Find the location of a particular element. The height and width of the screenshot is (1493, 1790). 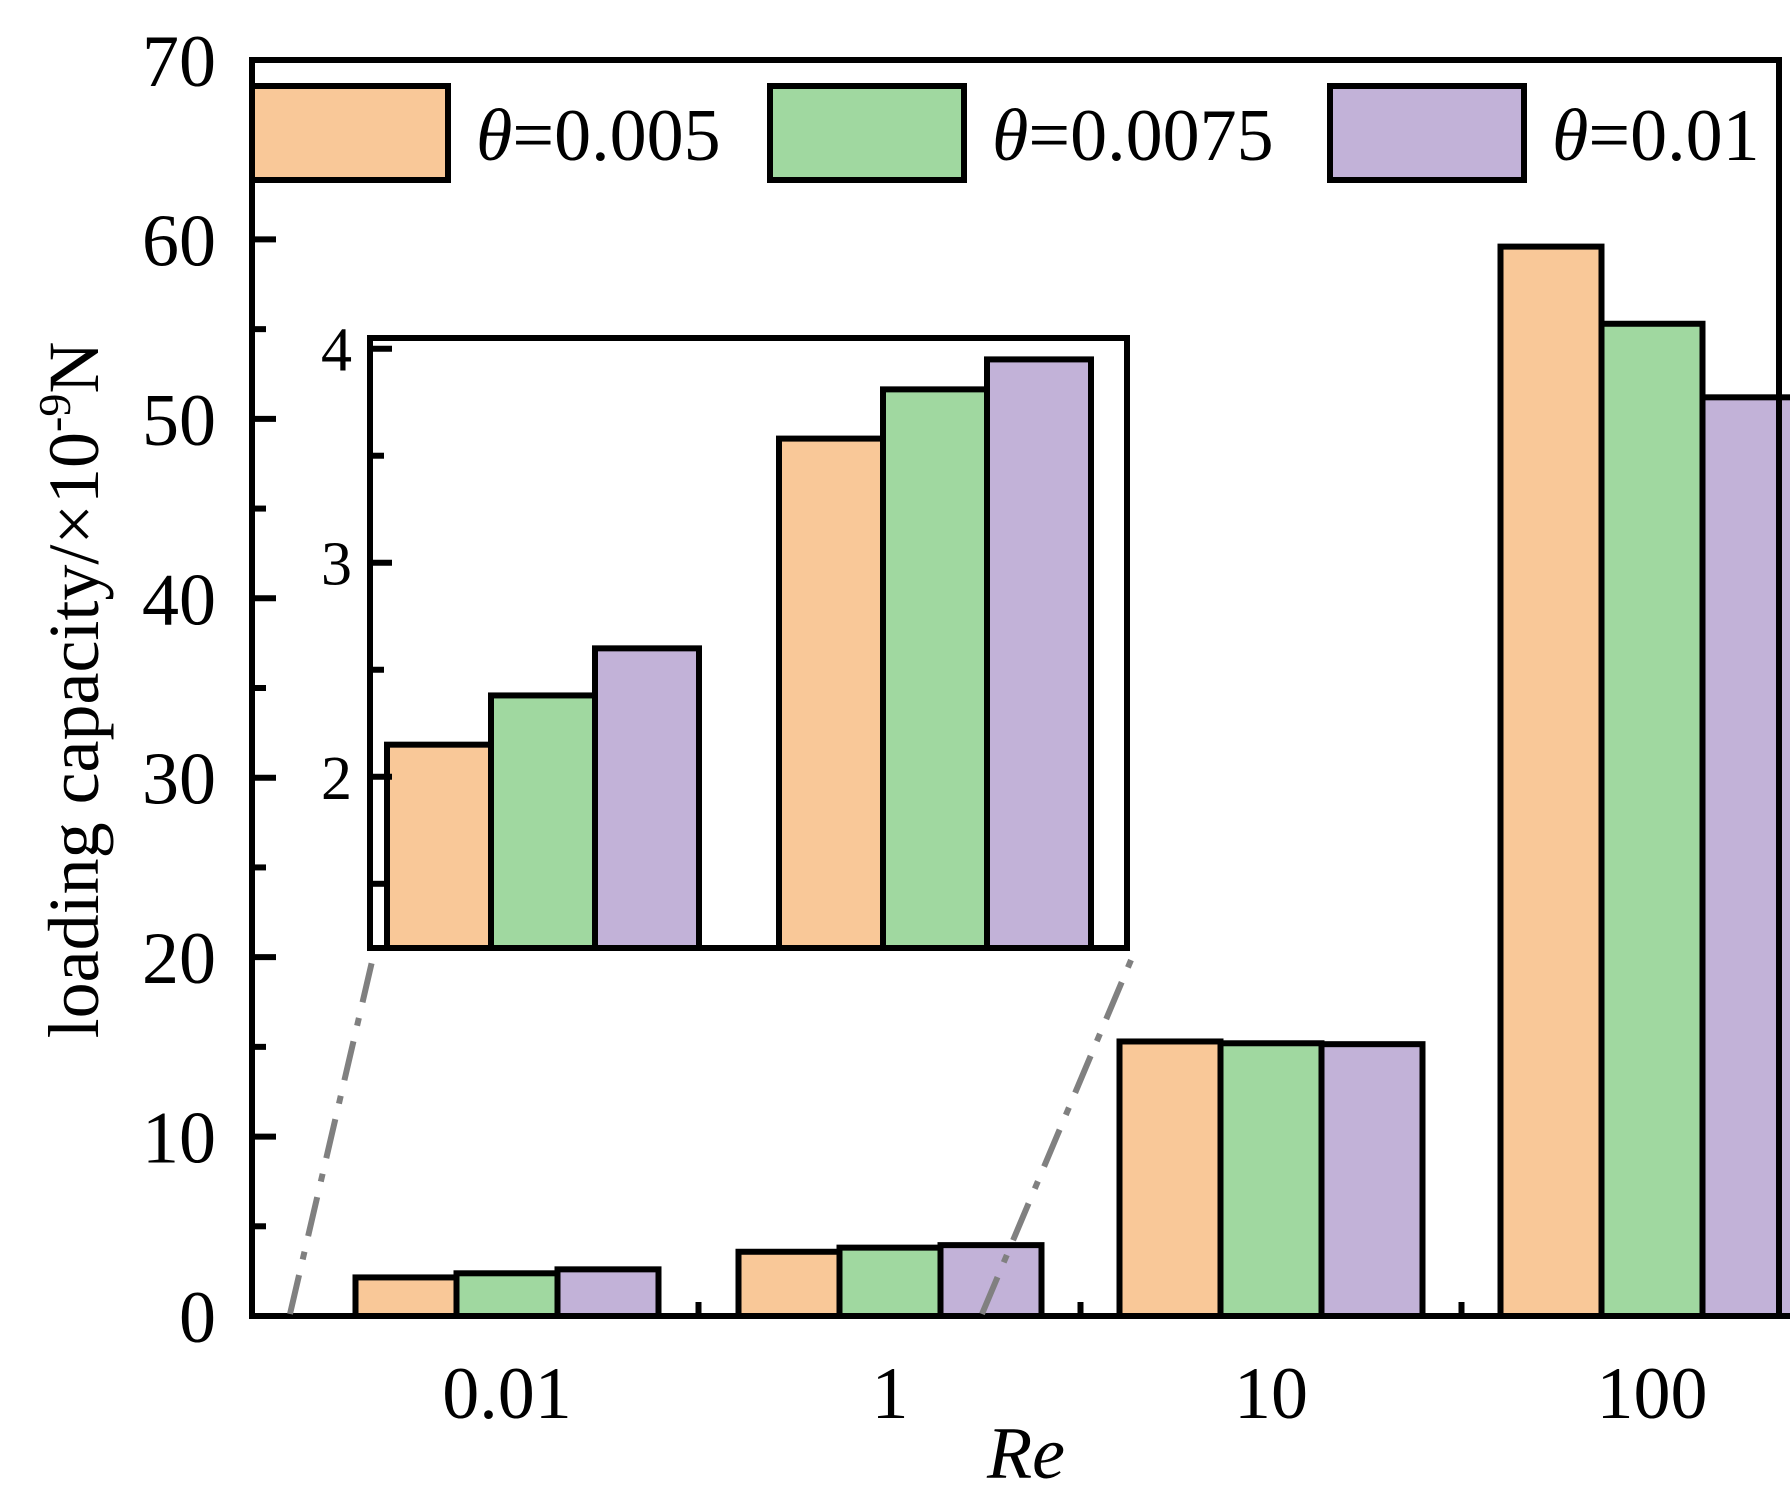

x-ticks: 0.01 1 10 100 is located at coordinates (1075, 1368).